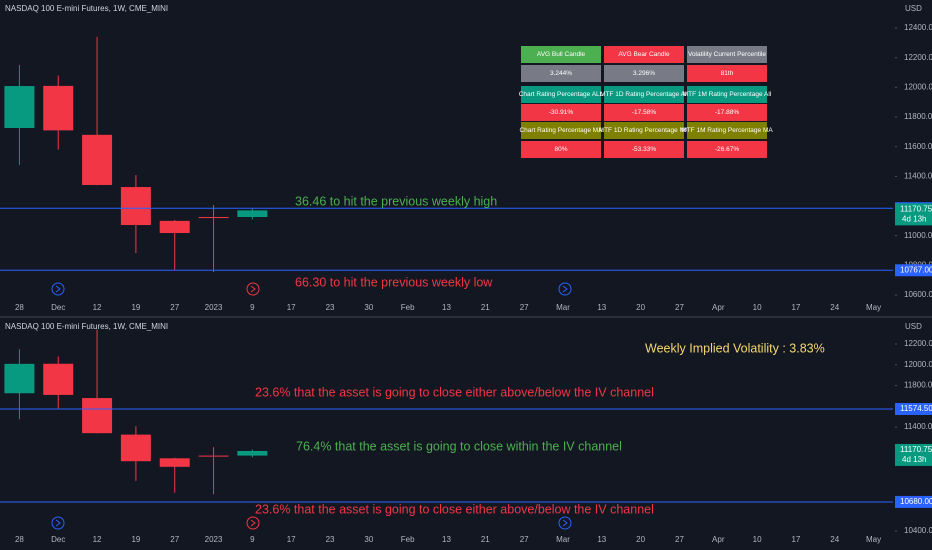 The height and width of the screenshot is (550, 932). Describe the element at coordinates (560, 149) in the screenshot. I see `table-cell-text: 80%` at that location.